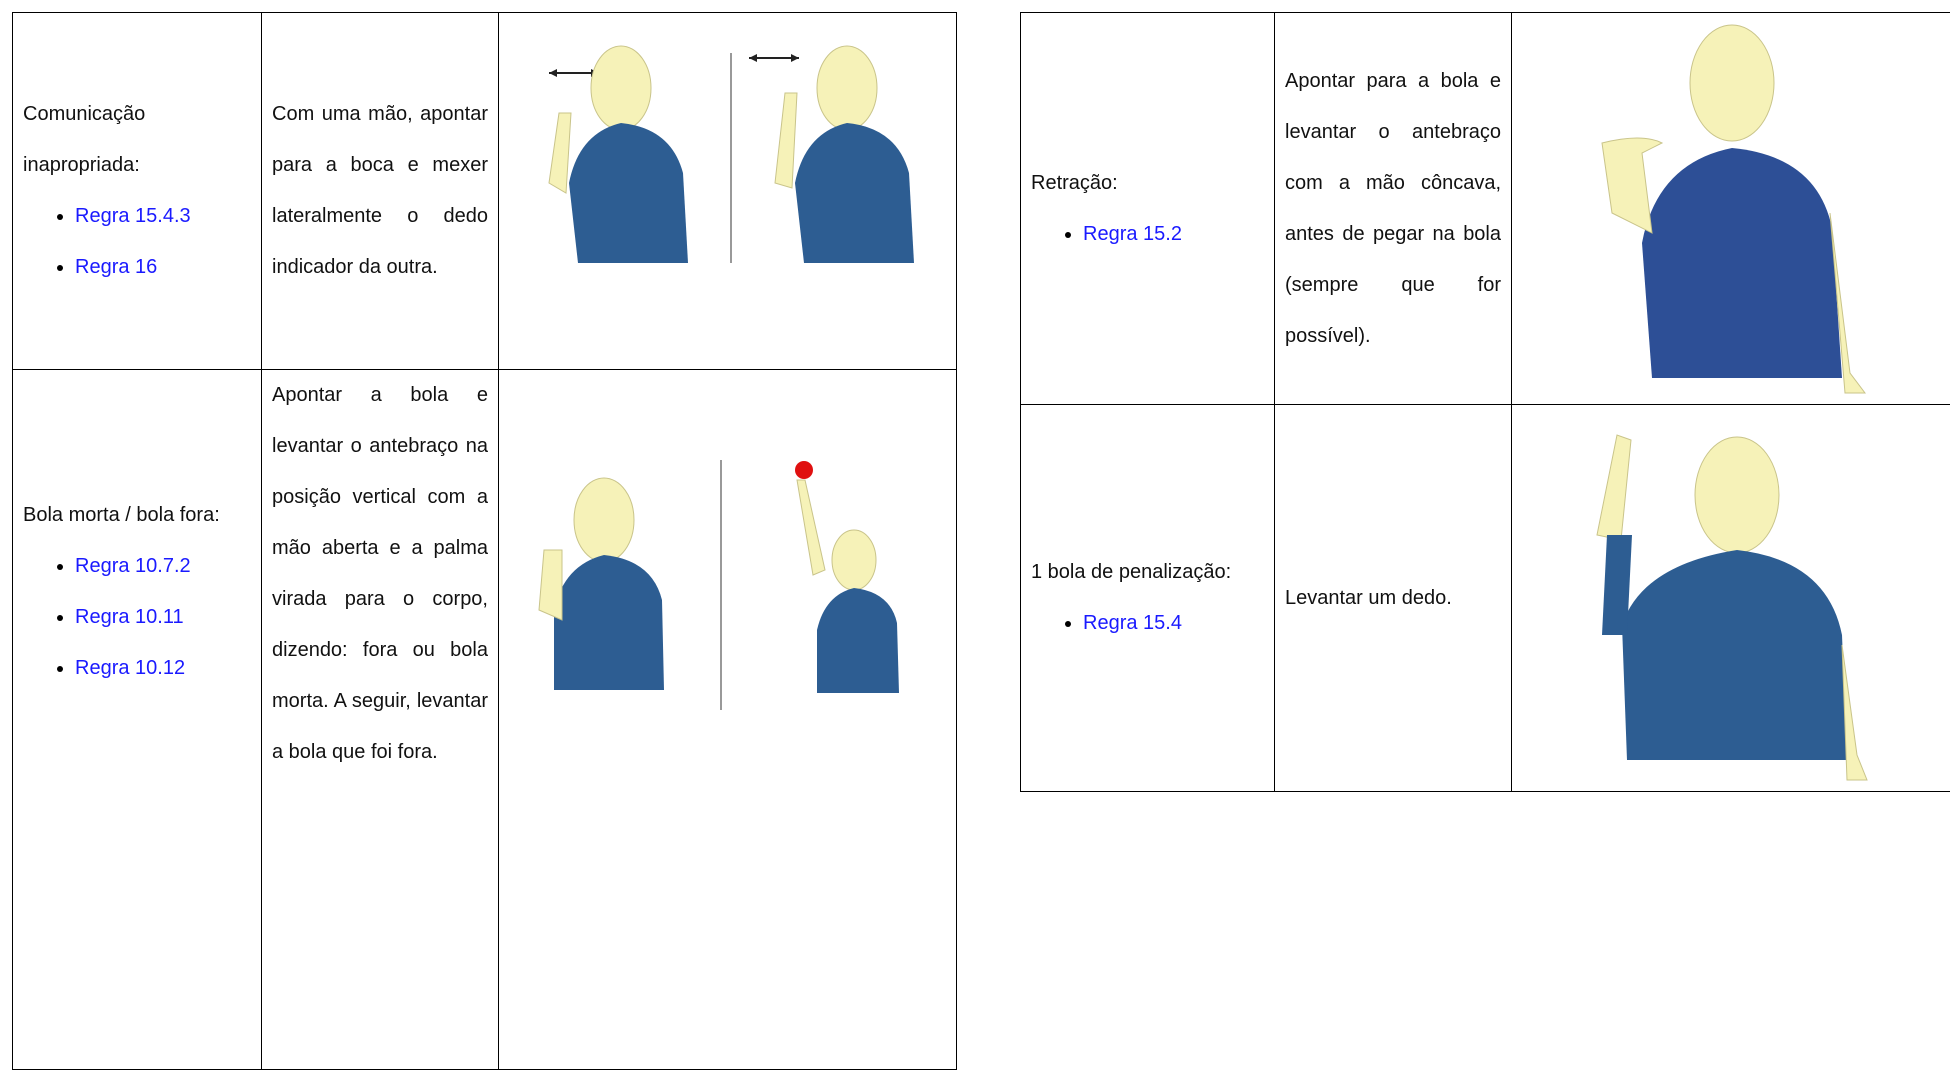  I want to click on signal-label: 1 bola de penalização:, so click(1147, 572).